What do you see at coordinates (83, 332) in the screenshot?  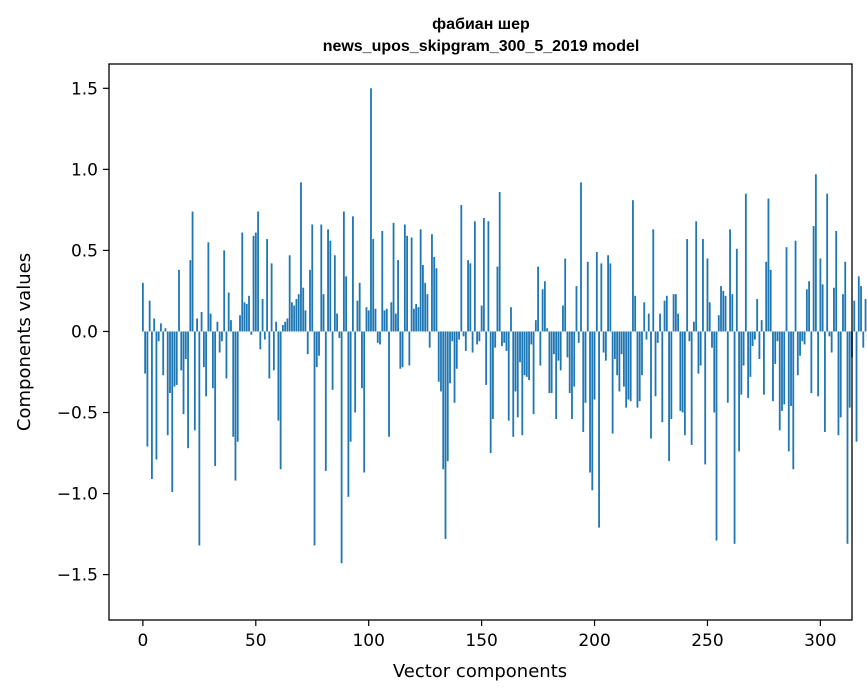 I see `y-axis: −1.5 −1.0 −0.5 0.0 0.5 1.0 1.5` at bounding box center [83, 332].